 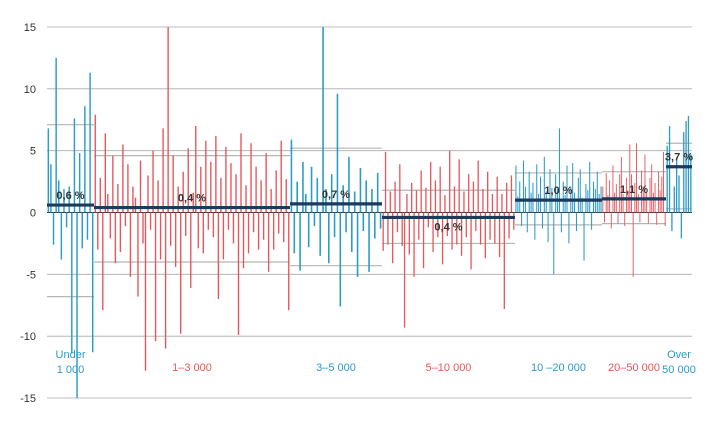 I want to click on group-label: 20–50 000, so click(x=634, y=368).